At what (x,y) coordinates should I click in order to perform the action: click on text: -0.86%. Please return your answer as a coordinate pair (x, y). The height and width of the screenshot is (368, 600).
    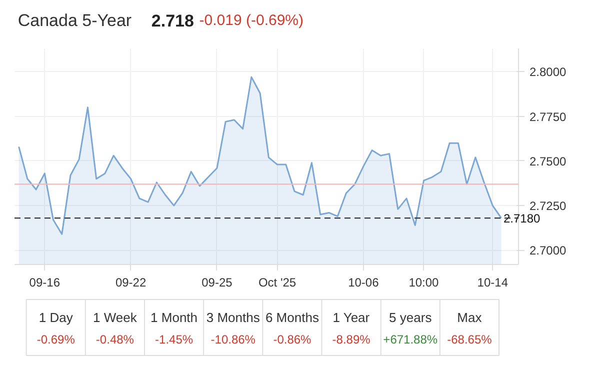
    Looking at the image, I should click on (292, 339).